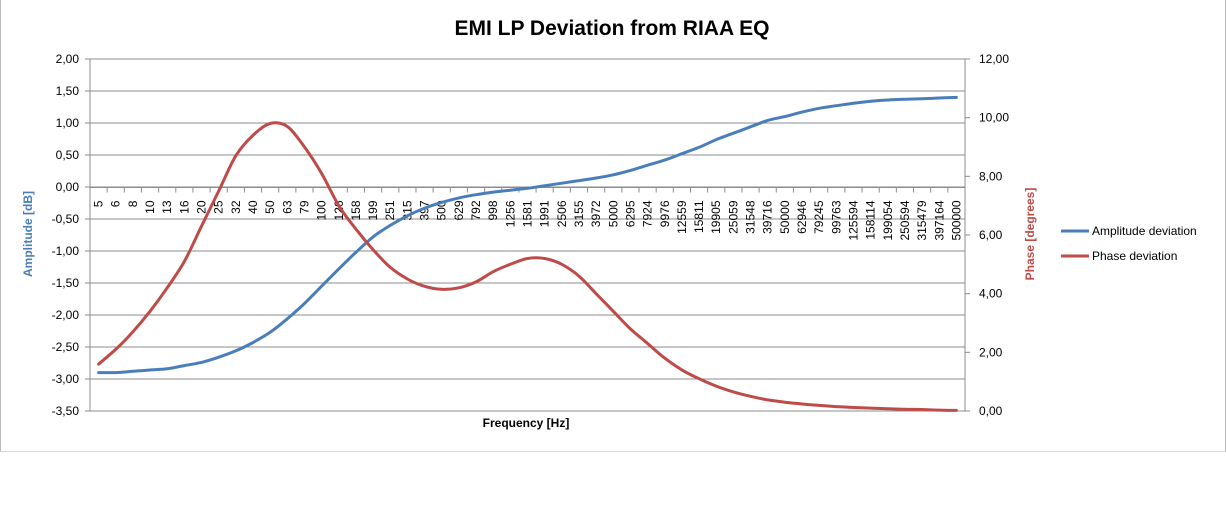  What do you see at coordinates (819, 217) in the screenshot?
I see `x-tick-label: 79245` at bounding box center [819, 217].